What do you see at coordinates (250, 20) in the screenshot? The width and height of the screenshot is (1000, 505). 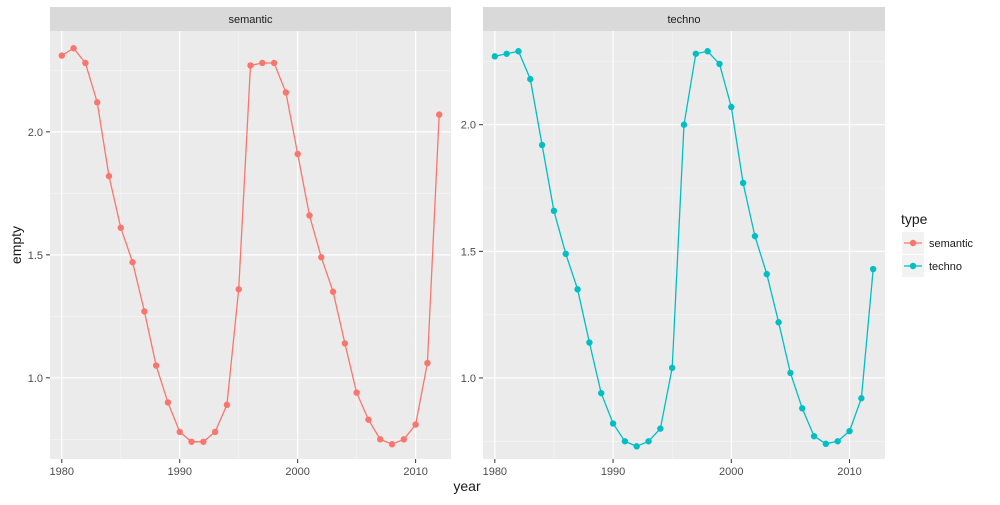 I see `facet-strip-label: semantic` at bounding box center [250, 20].